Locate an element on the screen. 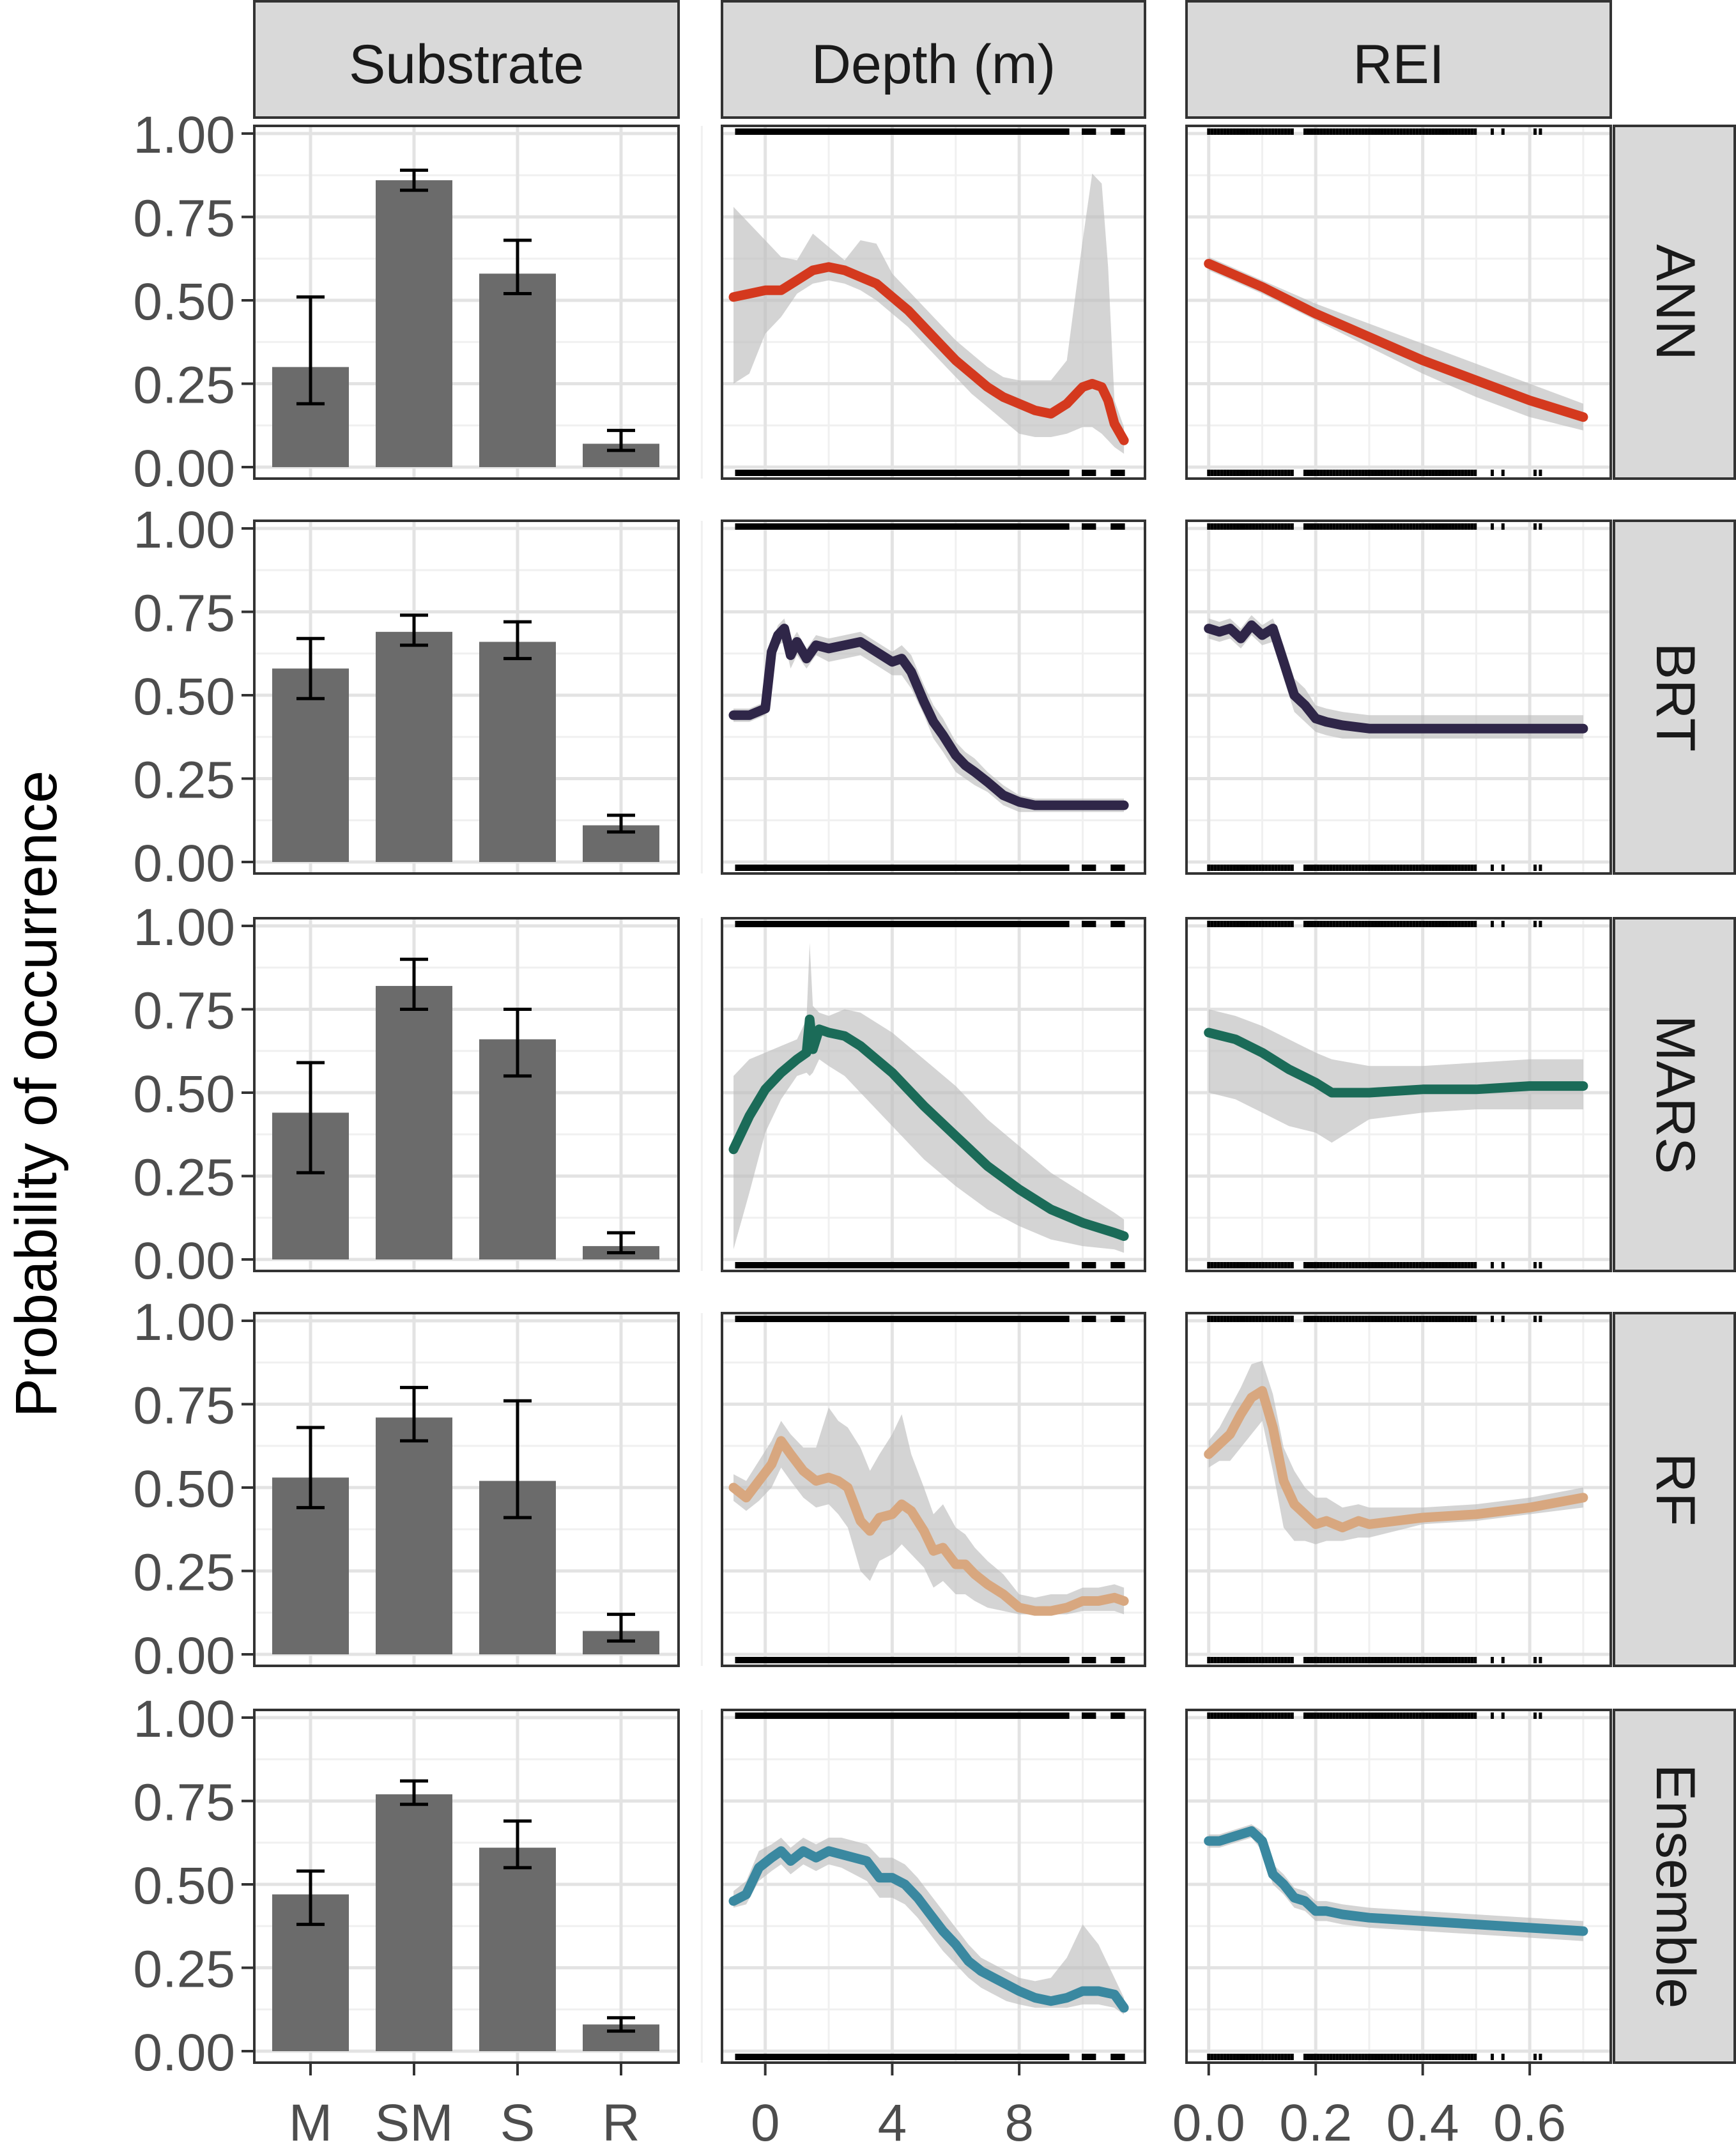  x-tick-label: 0.2 is located at coordinates (1315, 2120).